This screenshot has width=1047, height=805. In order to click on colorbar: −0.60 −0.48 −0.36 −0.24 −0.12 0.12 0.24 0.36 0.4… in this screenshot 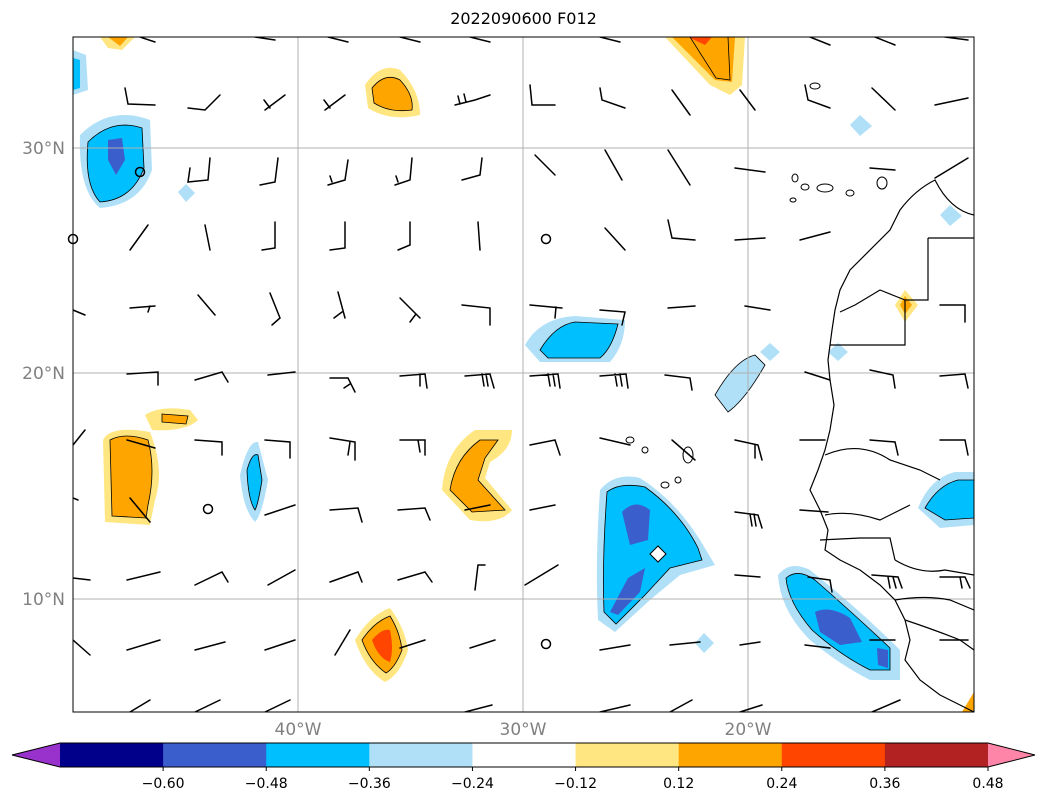, I will do `click(523, 767)`.